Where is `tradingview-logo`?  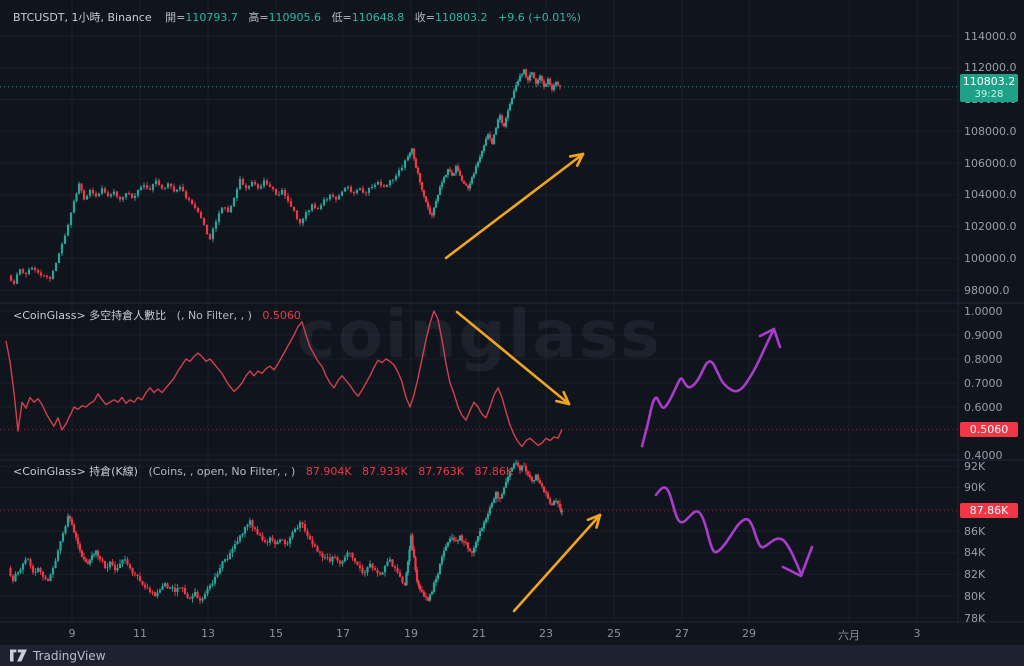
tradingview-logo is located at coordinates (18, 655).